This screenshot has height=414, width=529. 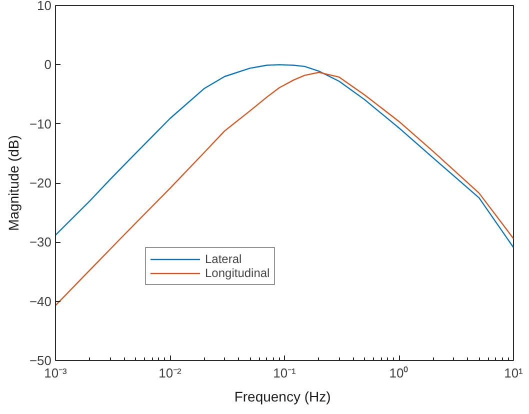 What do you see at coordinates (56, 373) in the screenshot?
I see `x-tick-label: 10⁻³` at bounding box center [56, 373].